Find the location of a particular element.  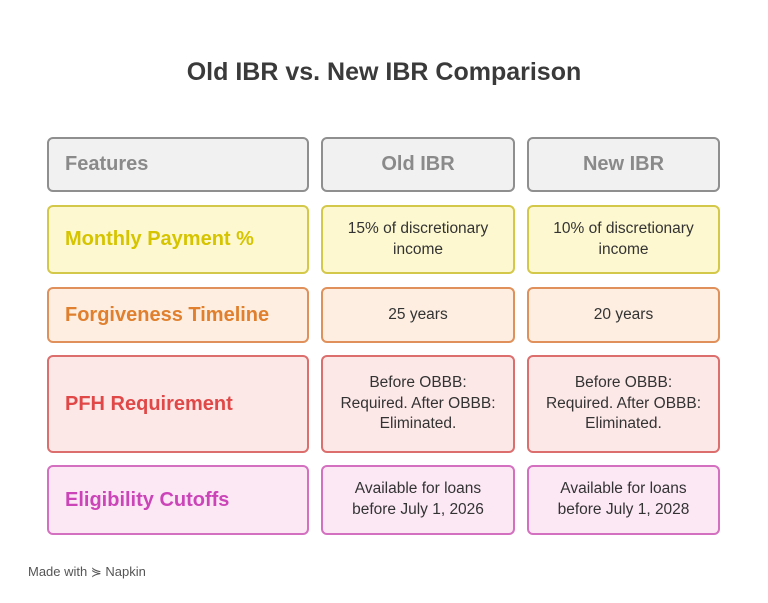

feature-cell: PFH Requirement is located at coordinates (178, 404).